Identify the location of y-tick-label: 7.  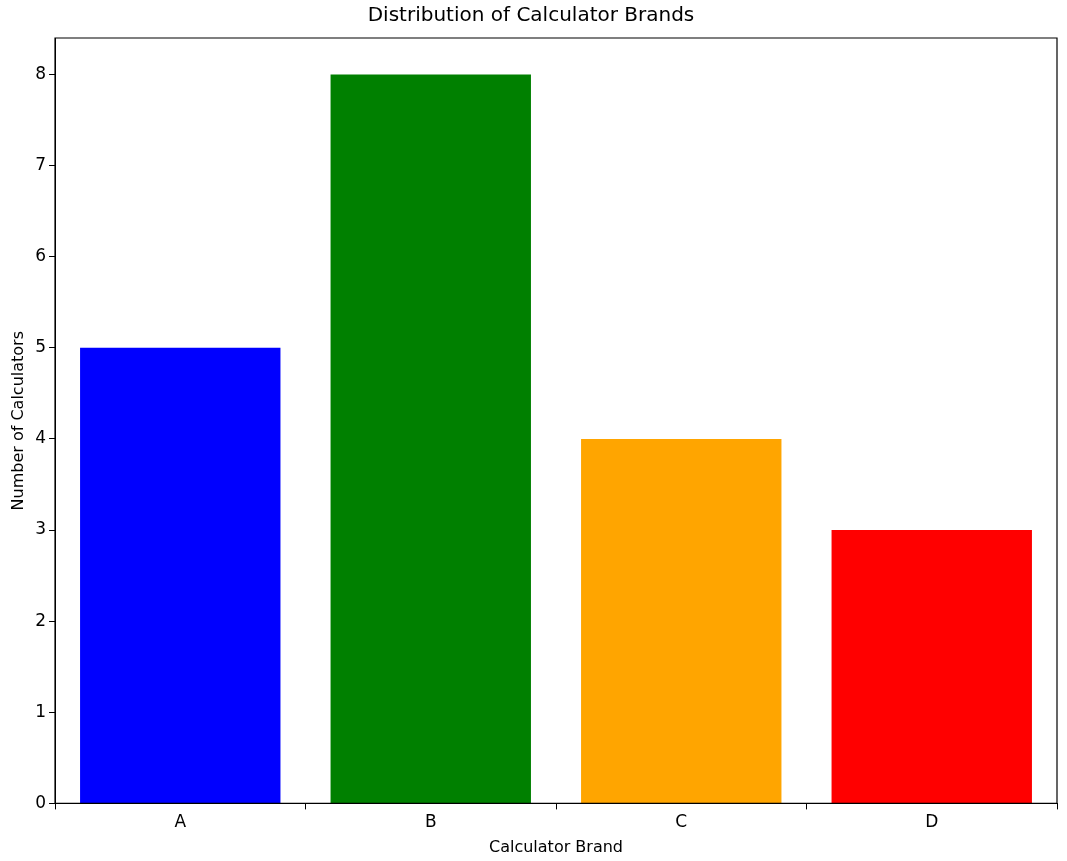
(41, 163).